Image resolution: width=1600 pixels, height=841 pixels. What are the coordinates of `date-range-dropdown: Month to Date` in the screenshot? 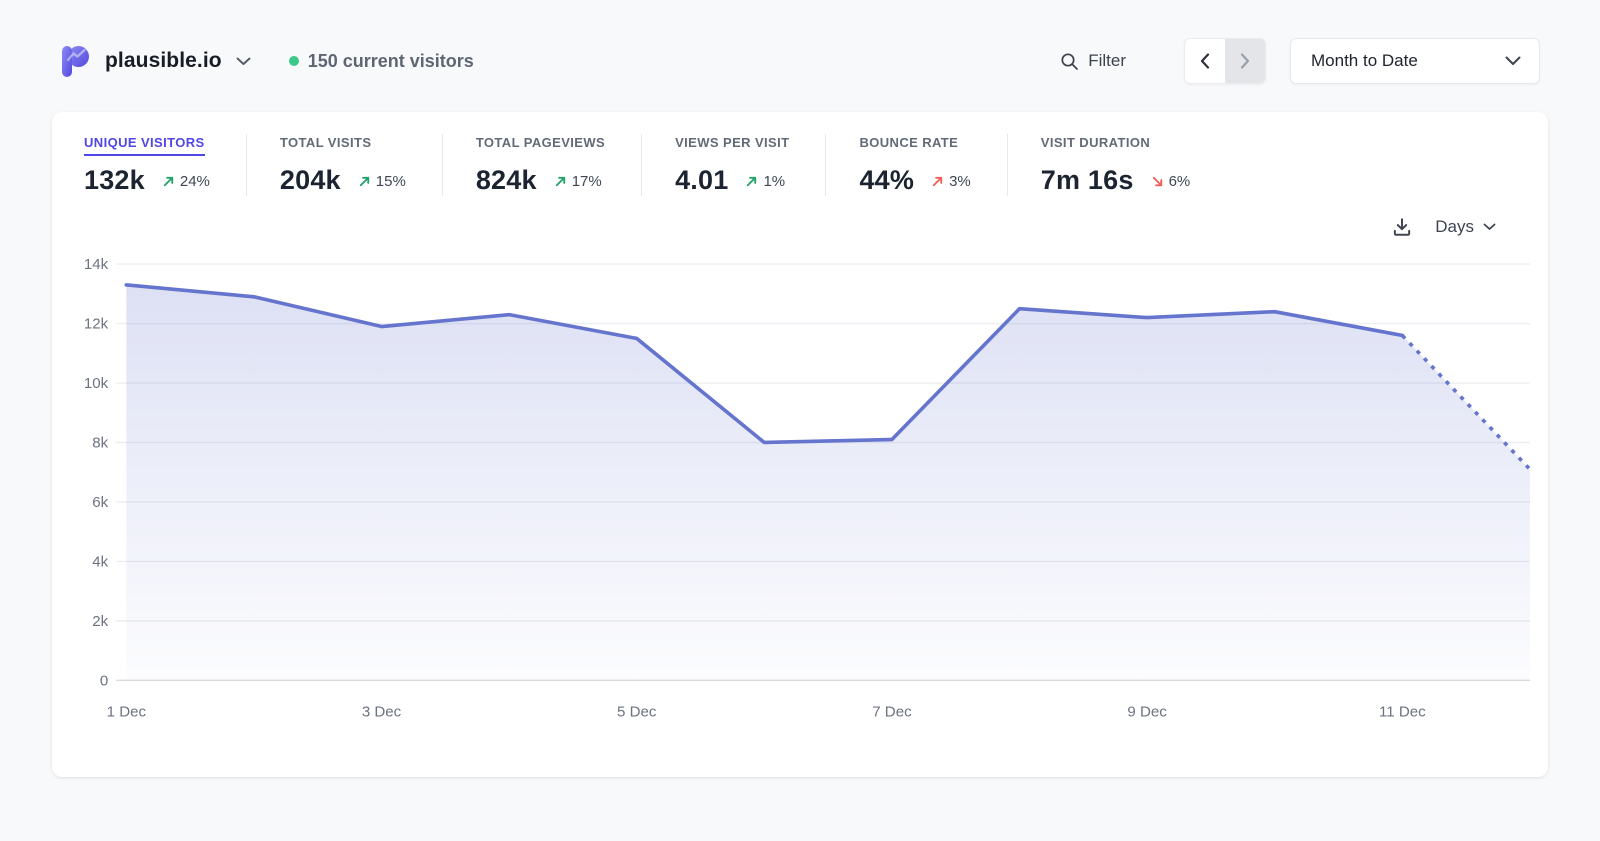 It's located at (1415, 61).